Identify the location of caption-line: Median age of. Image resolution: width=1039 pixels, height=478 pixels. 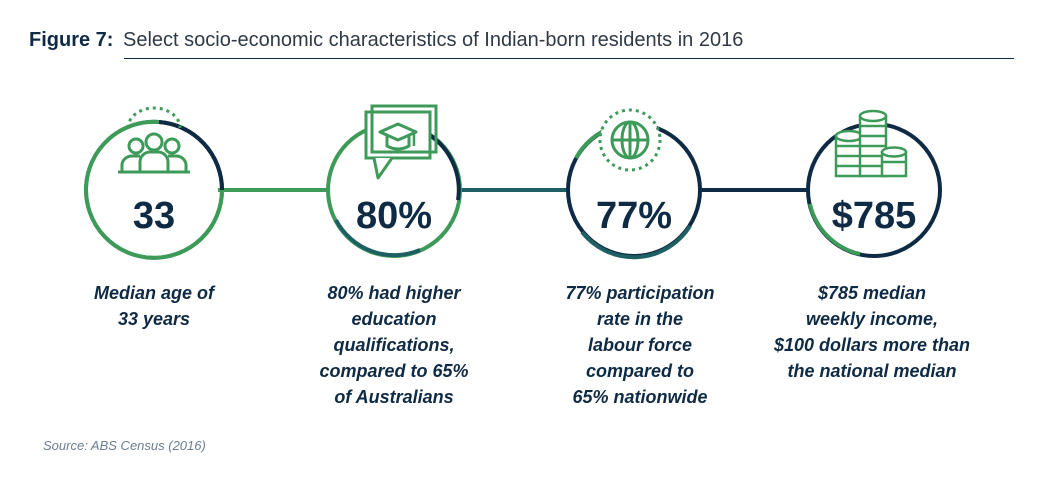
(153, 293).